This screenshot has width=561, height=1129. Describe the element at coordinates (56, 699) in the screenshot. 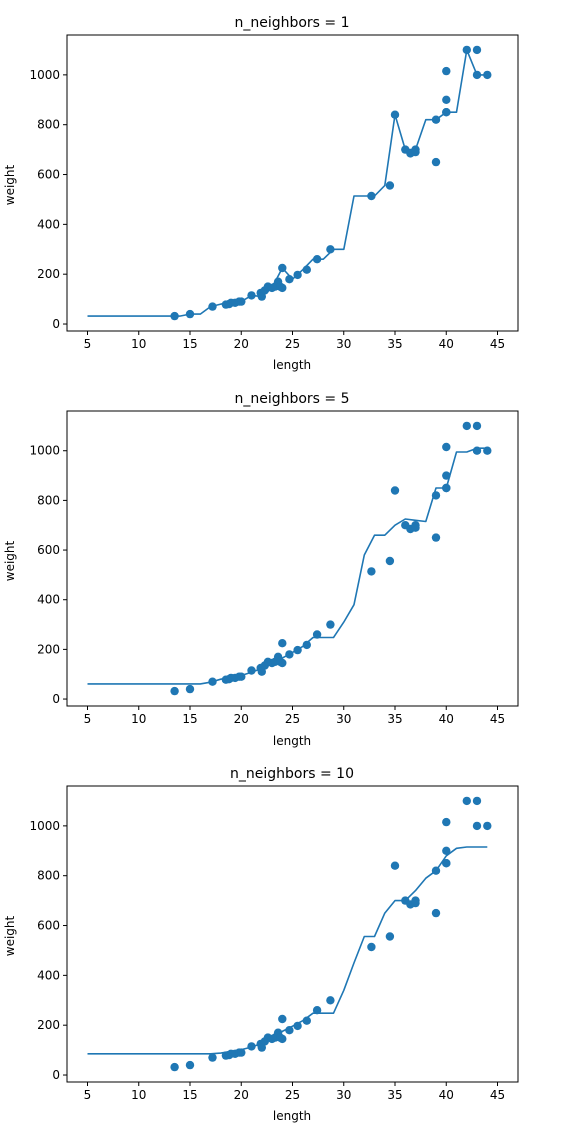

I see `y-tick-label: 0` at that location.